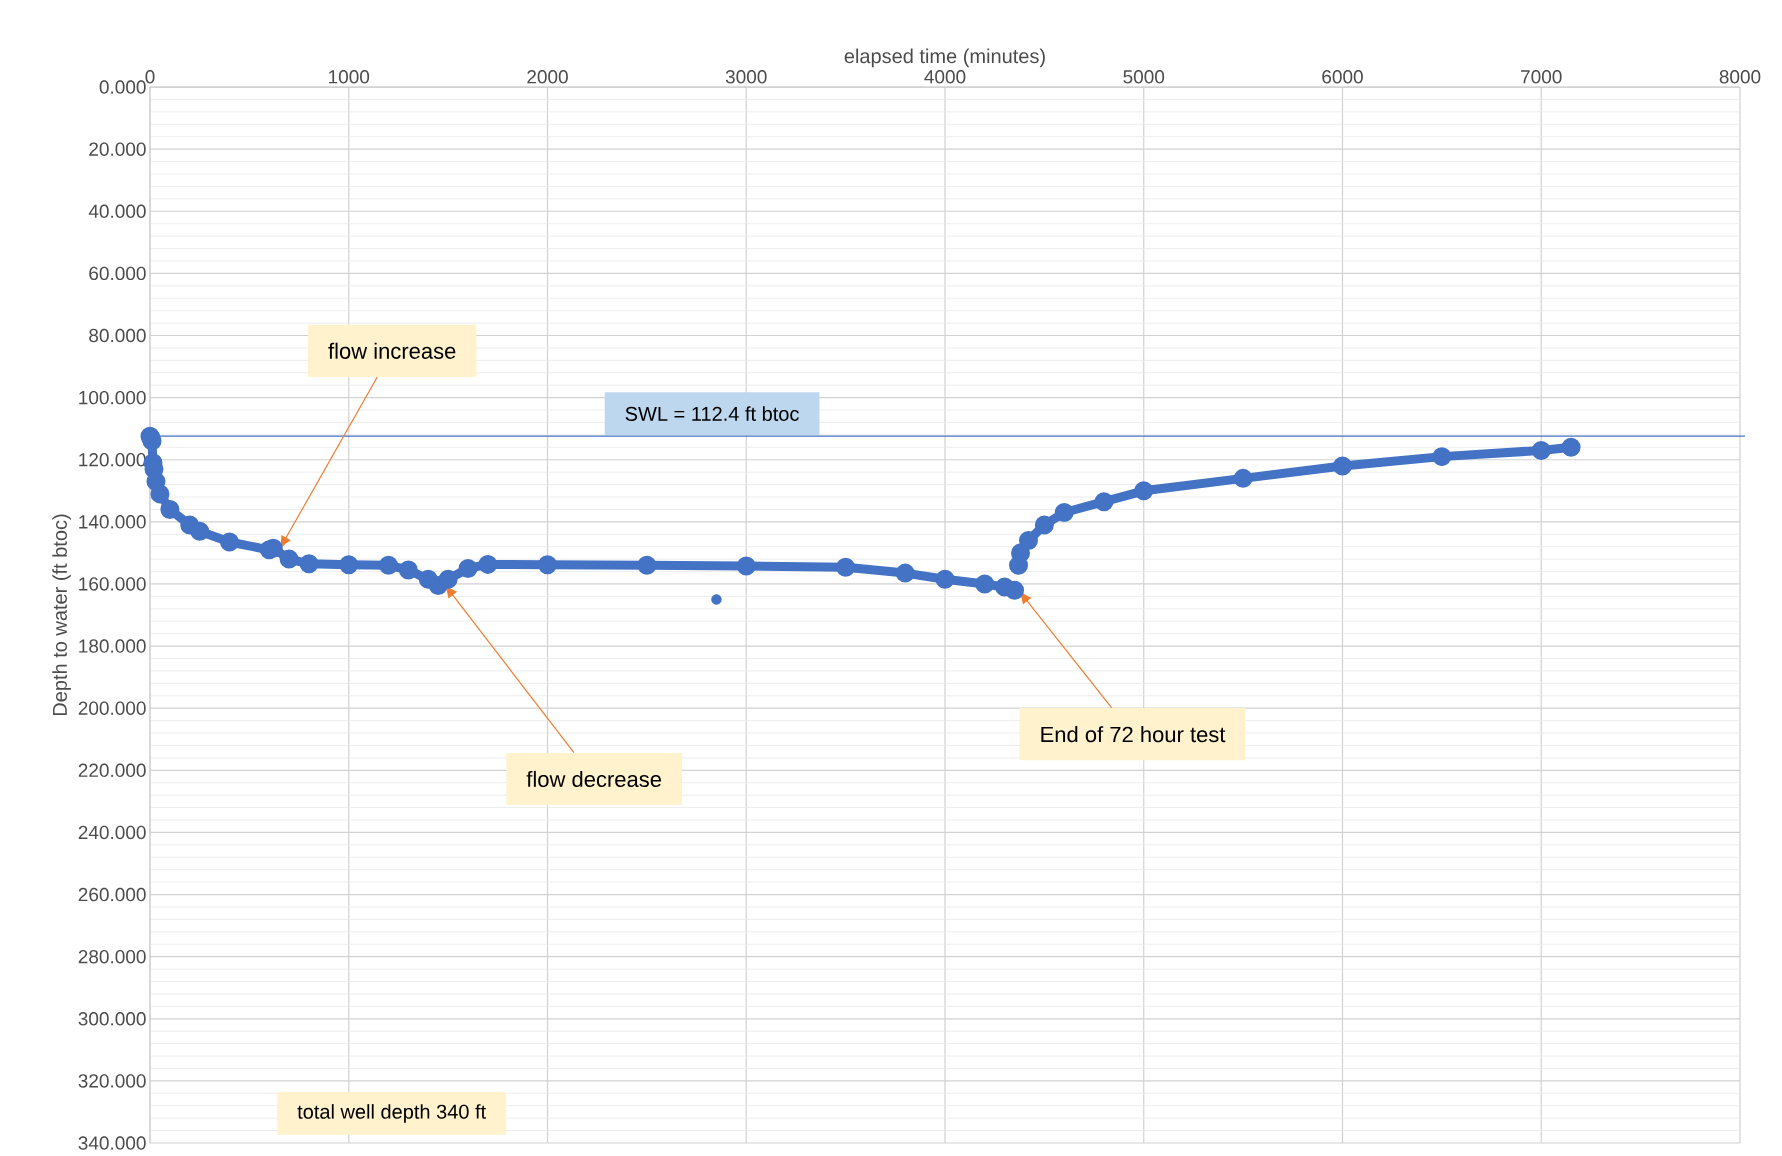 Image resolution: width=1782 pixels, height=1156 pixels. What do you see at coordinates (112, 894) in the screenshot?
I see `y-tick-label: 260.000` at bounding box center [112, 894].